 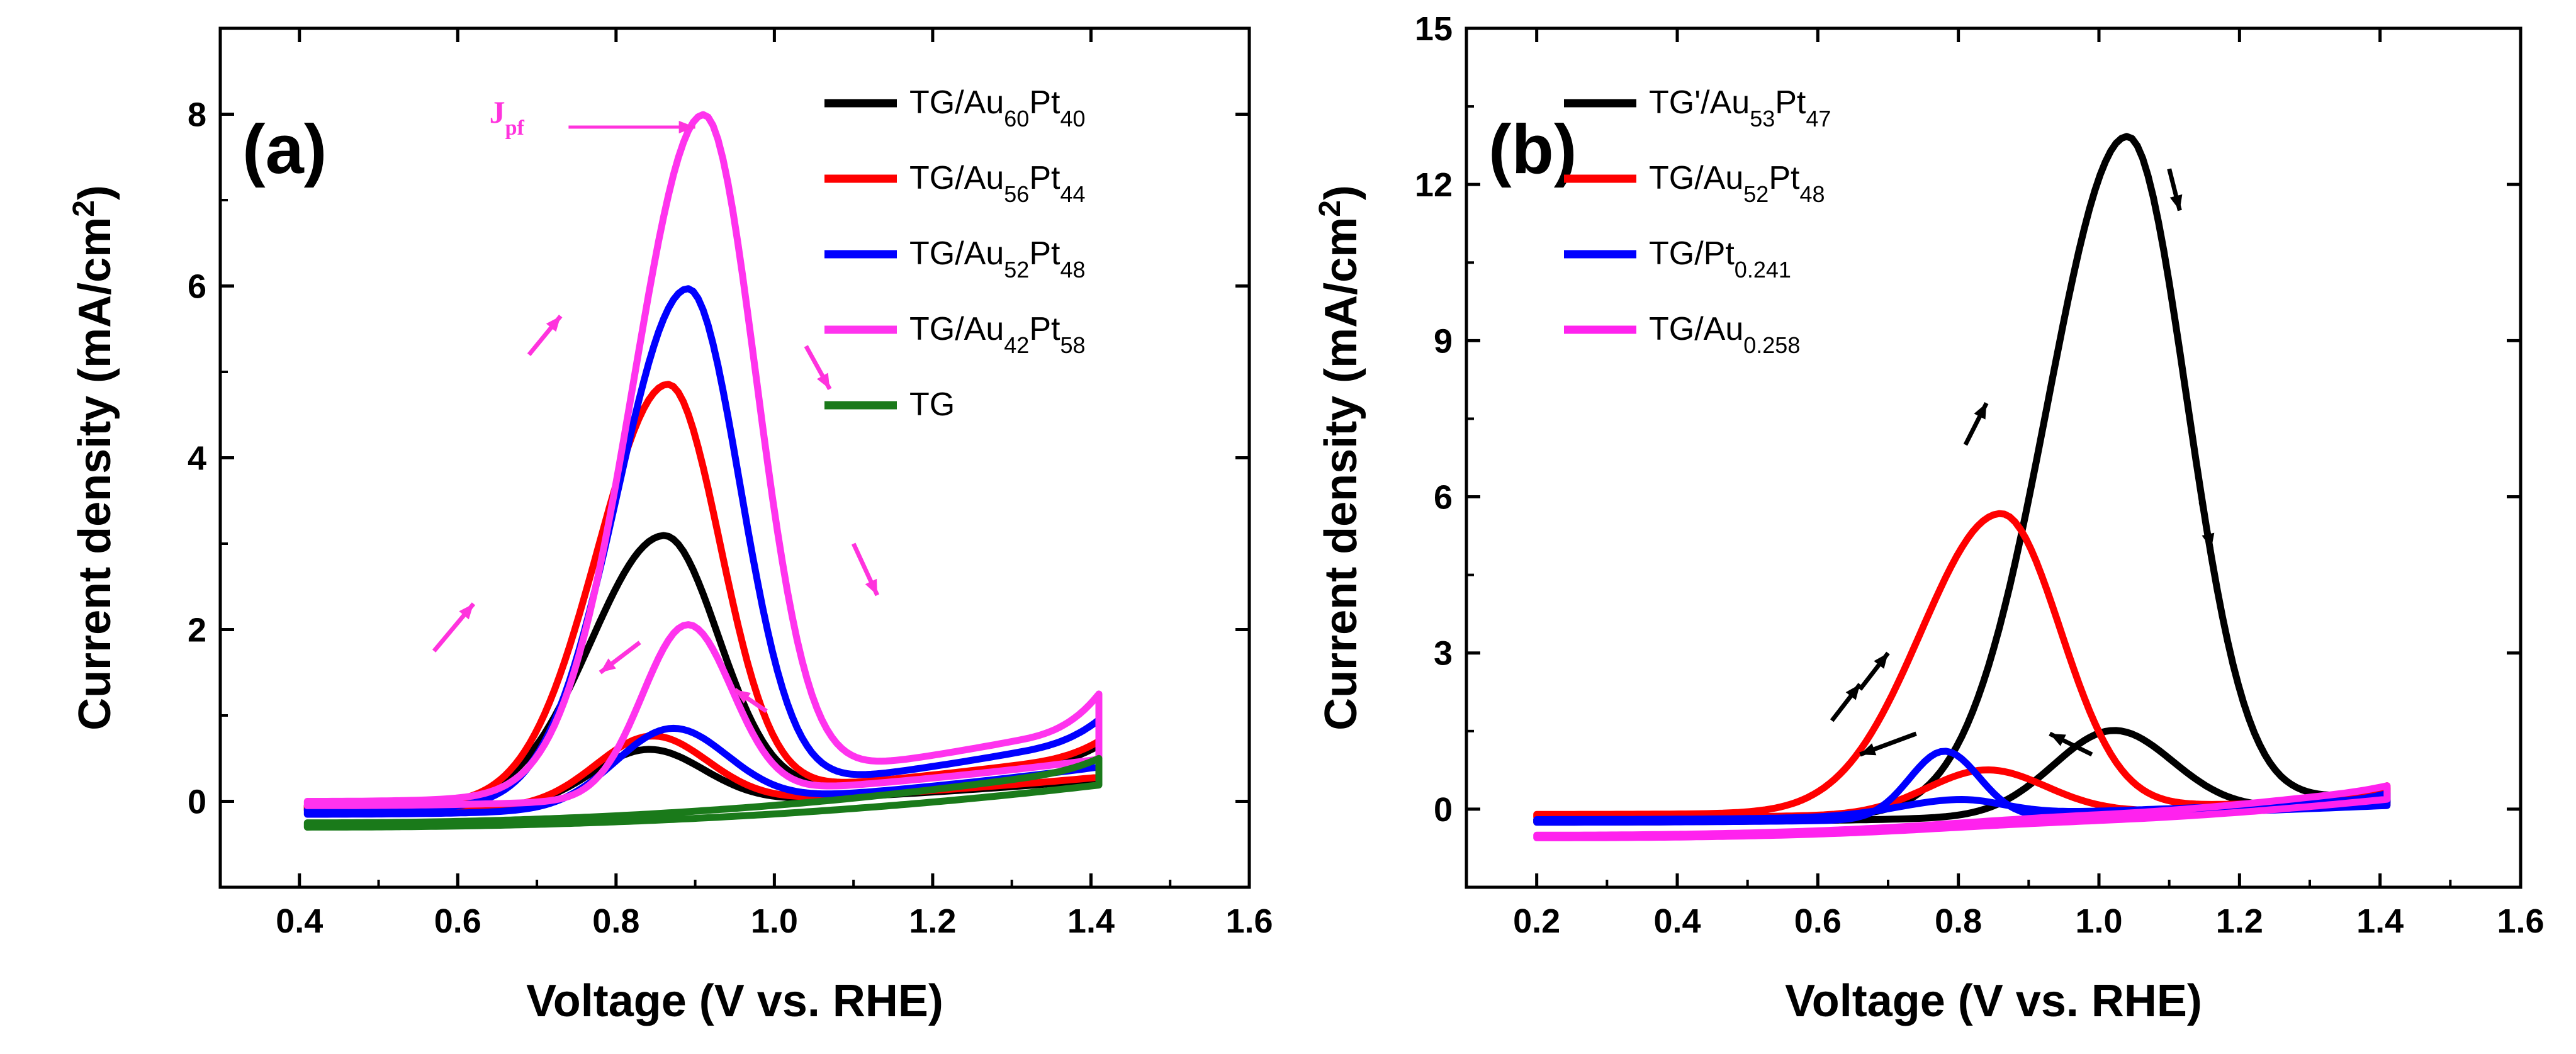 I want to click on jpf-label: Jpf, so click(x=507, y=117).